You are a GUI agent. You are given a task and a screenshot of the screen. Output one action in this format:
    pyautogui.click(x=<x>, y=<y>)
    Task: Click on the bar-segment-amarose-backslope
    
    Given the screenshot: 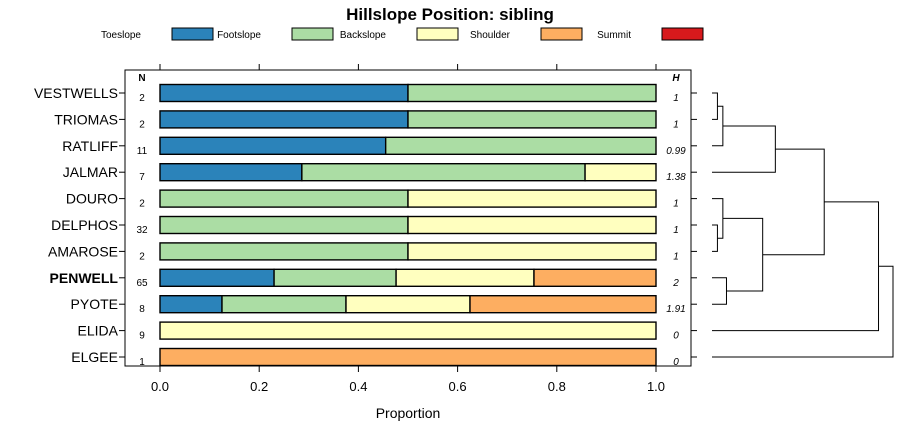 What is the action you would take?
    pyautogui.click(x=532, y=251)
    